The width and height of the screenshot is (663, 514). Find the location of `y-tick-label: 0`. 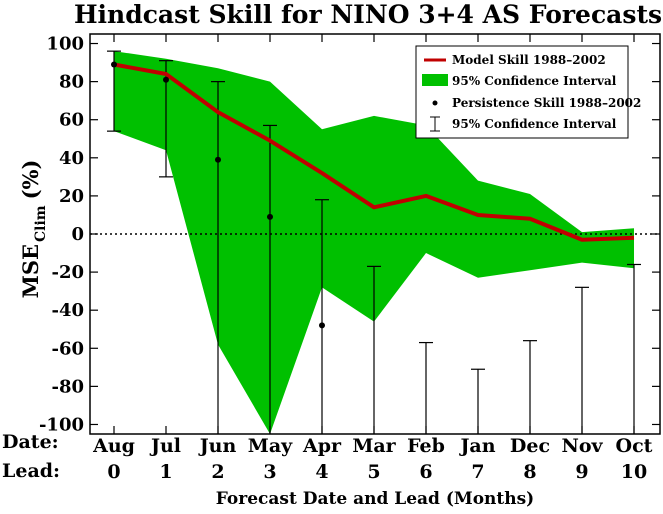

y-tick-label: 0 is located at coordinates (77, 234).